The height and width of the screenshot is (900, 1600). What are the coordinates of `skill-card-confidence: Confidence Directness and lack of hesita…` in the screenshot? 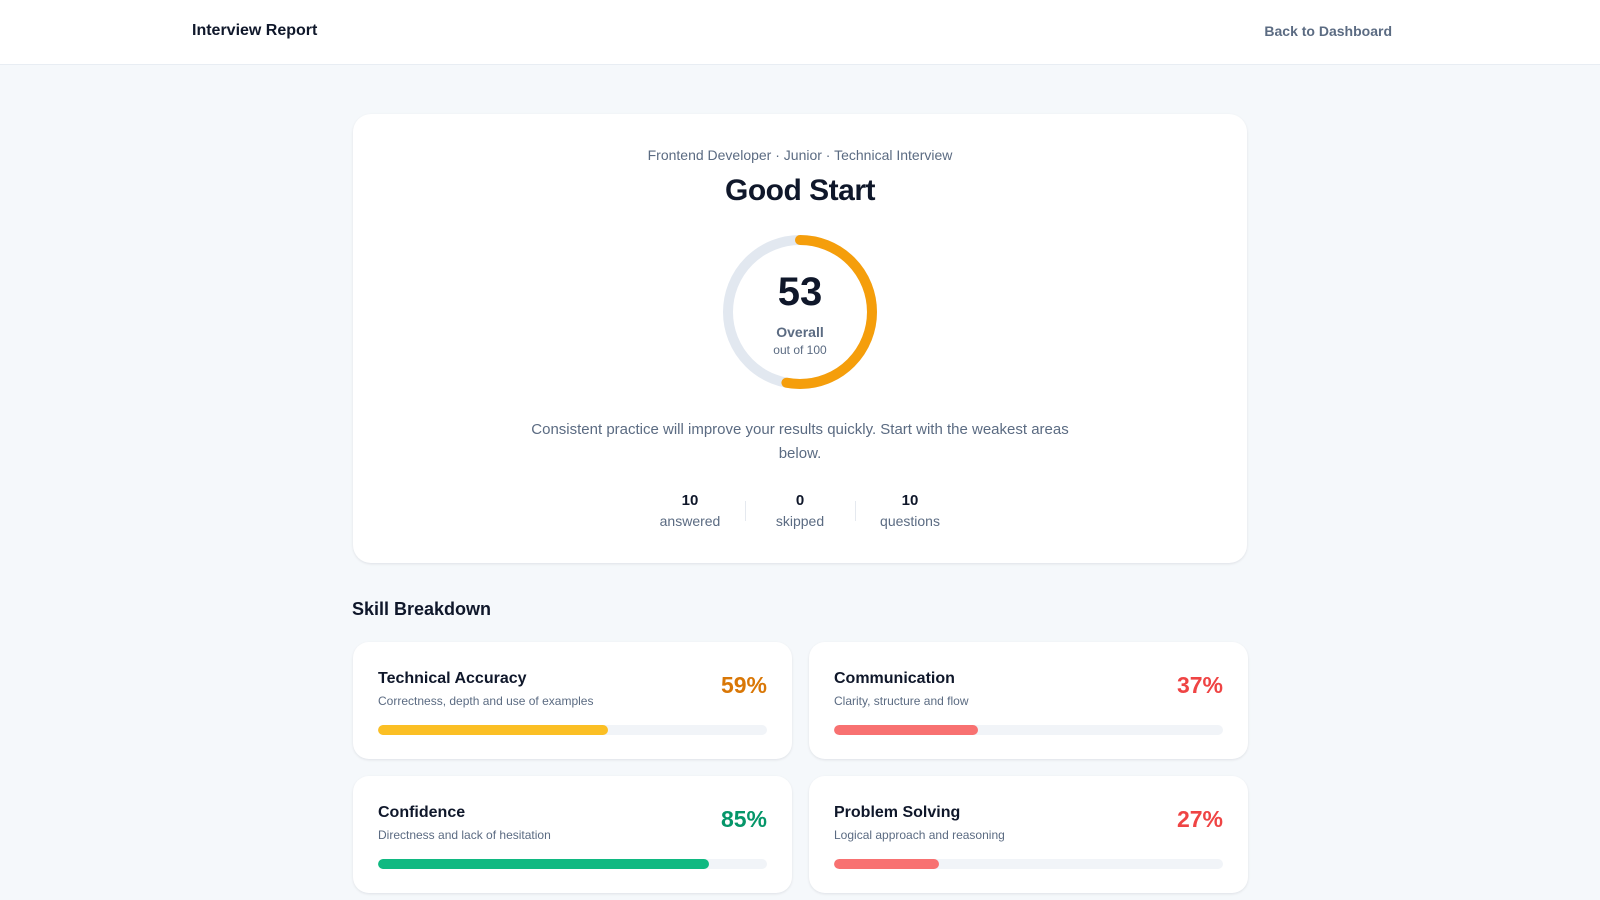 It's located at (572, 834).